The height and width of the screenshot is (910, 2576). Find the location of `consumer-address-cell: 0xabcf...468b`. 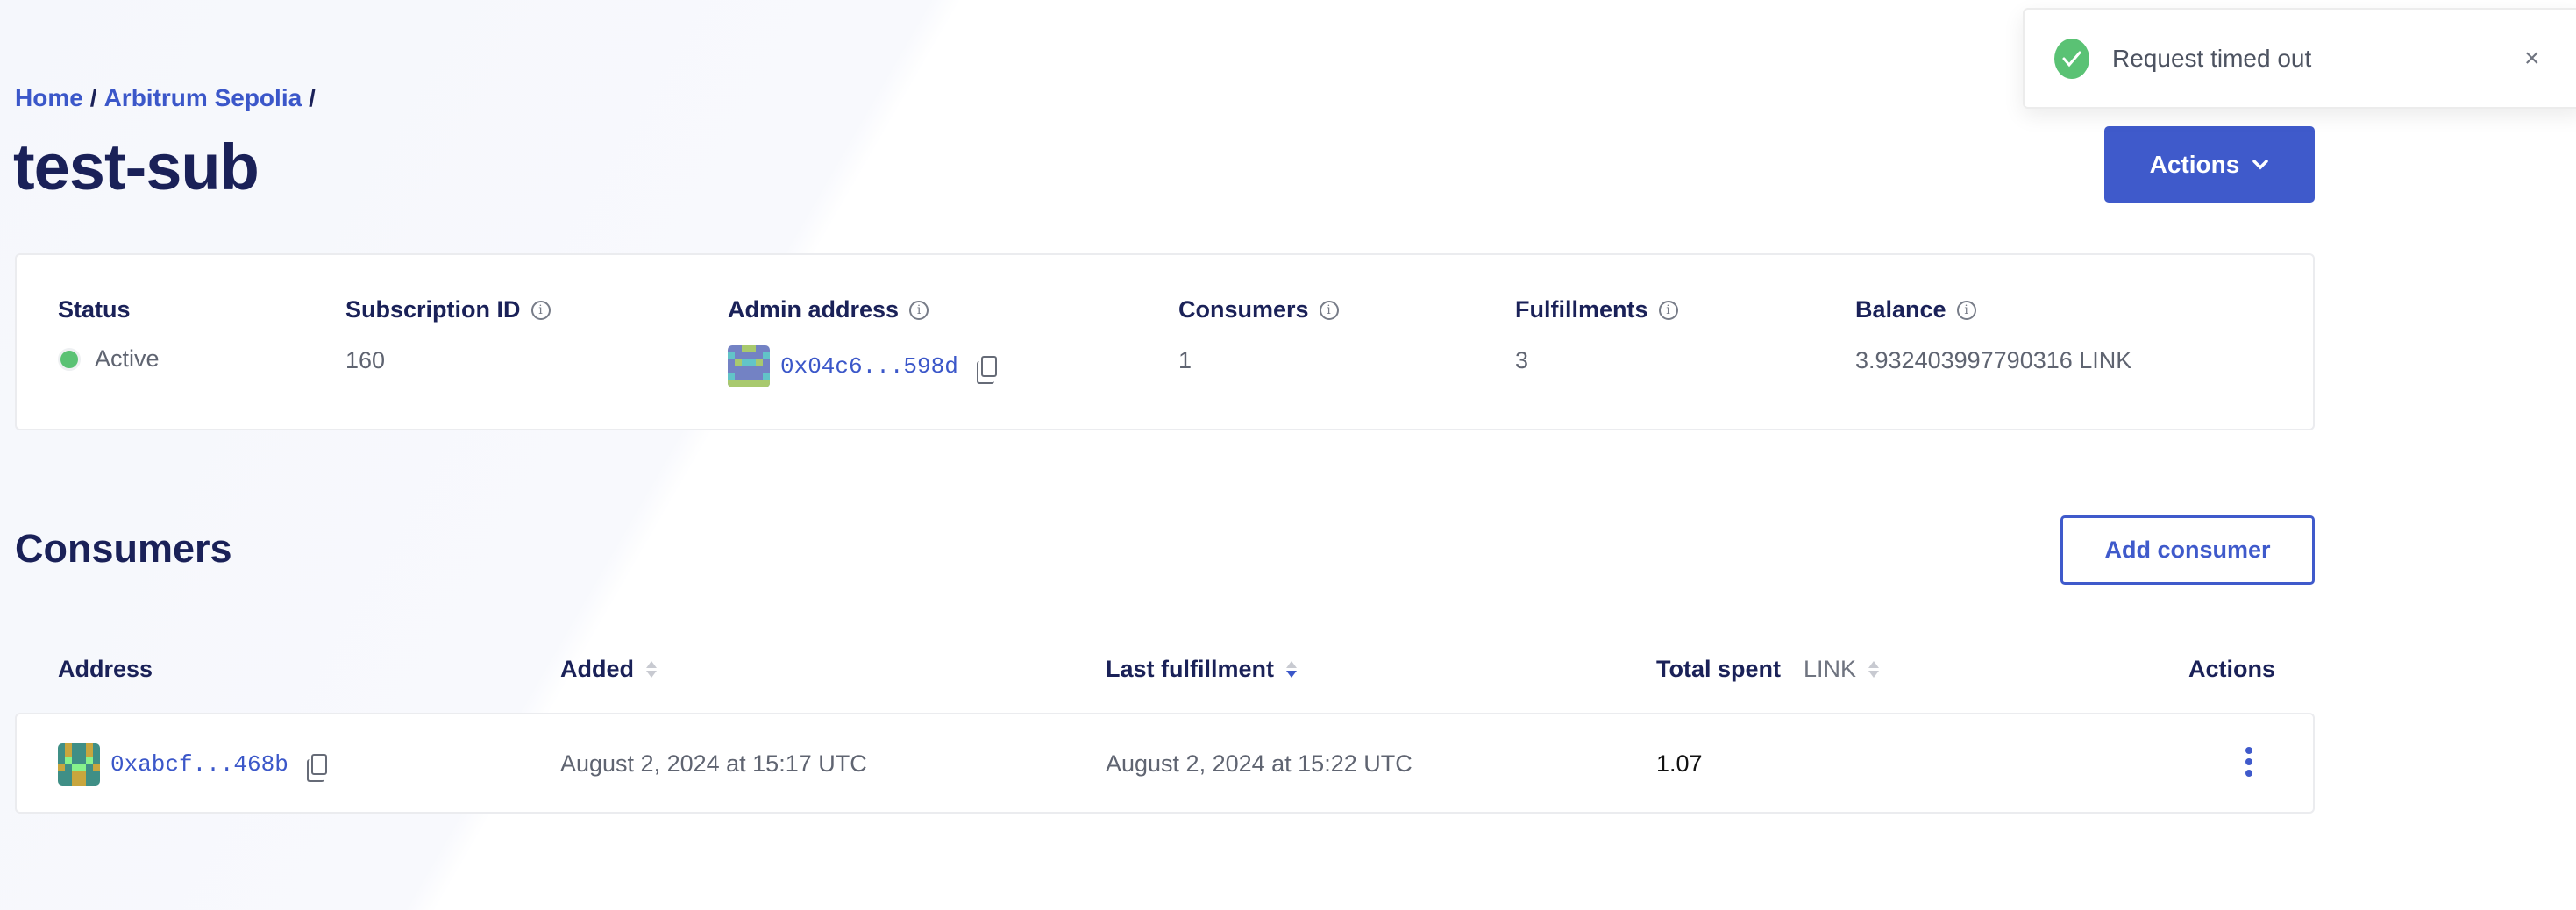

consumer-address-cell: 0xabcf...468b is located at coordinates (192, 764).